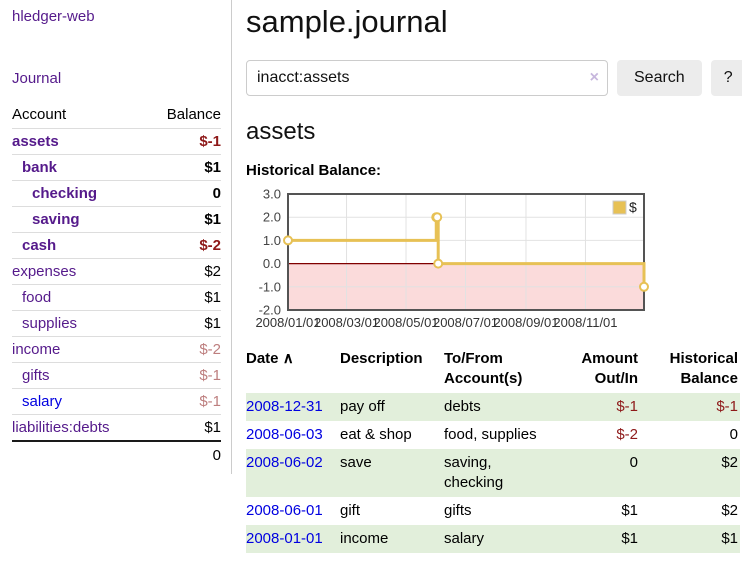 This screenshot has height=582, width=742. Describe the element at coordinates (465, 322) in the screenshot. I see `x-tick-label: 2008/07/01` at that location.